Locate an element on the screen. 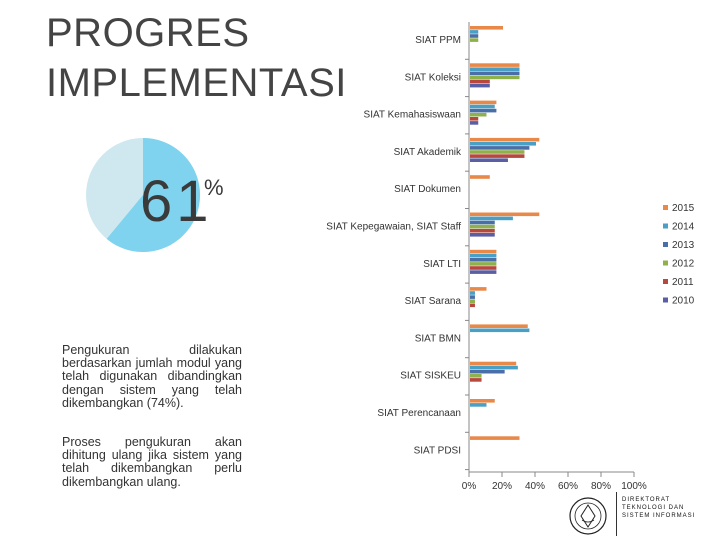 The width and height of the screenshot is (720, 540). percent-value: 61 is located at coordinates (176, 201).